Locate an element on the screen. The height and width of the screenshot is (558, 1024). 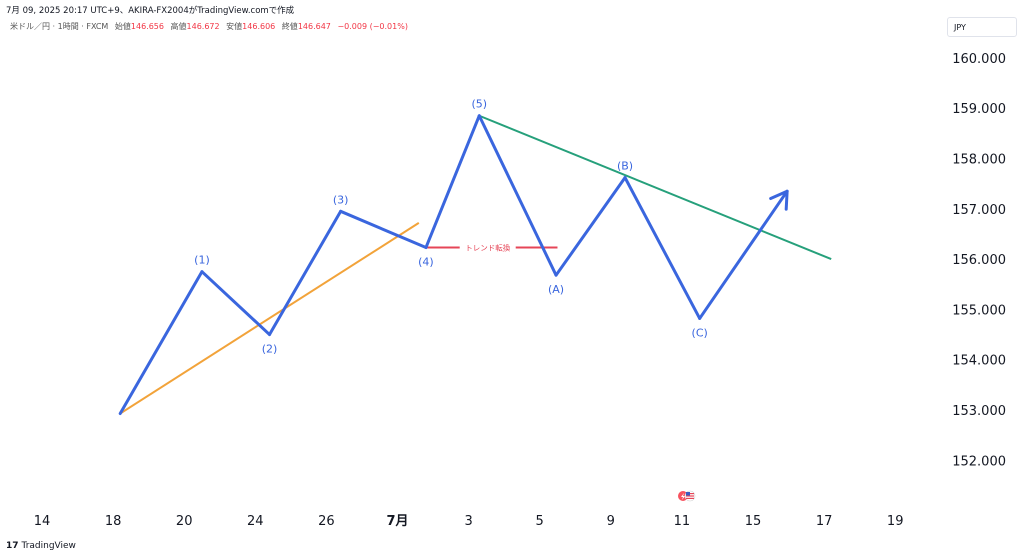
x-tick-label: 20 is located at coordinates (184, 521).